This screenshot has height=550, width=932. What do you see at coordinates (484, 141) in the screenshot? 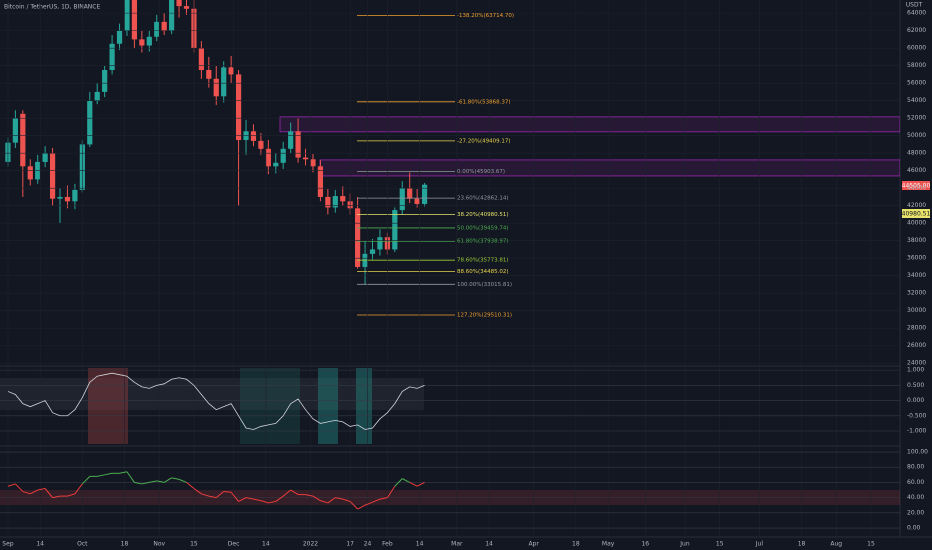
I see `fib-label: -27.20%(49409.17)` at bounding box center [484, 141].